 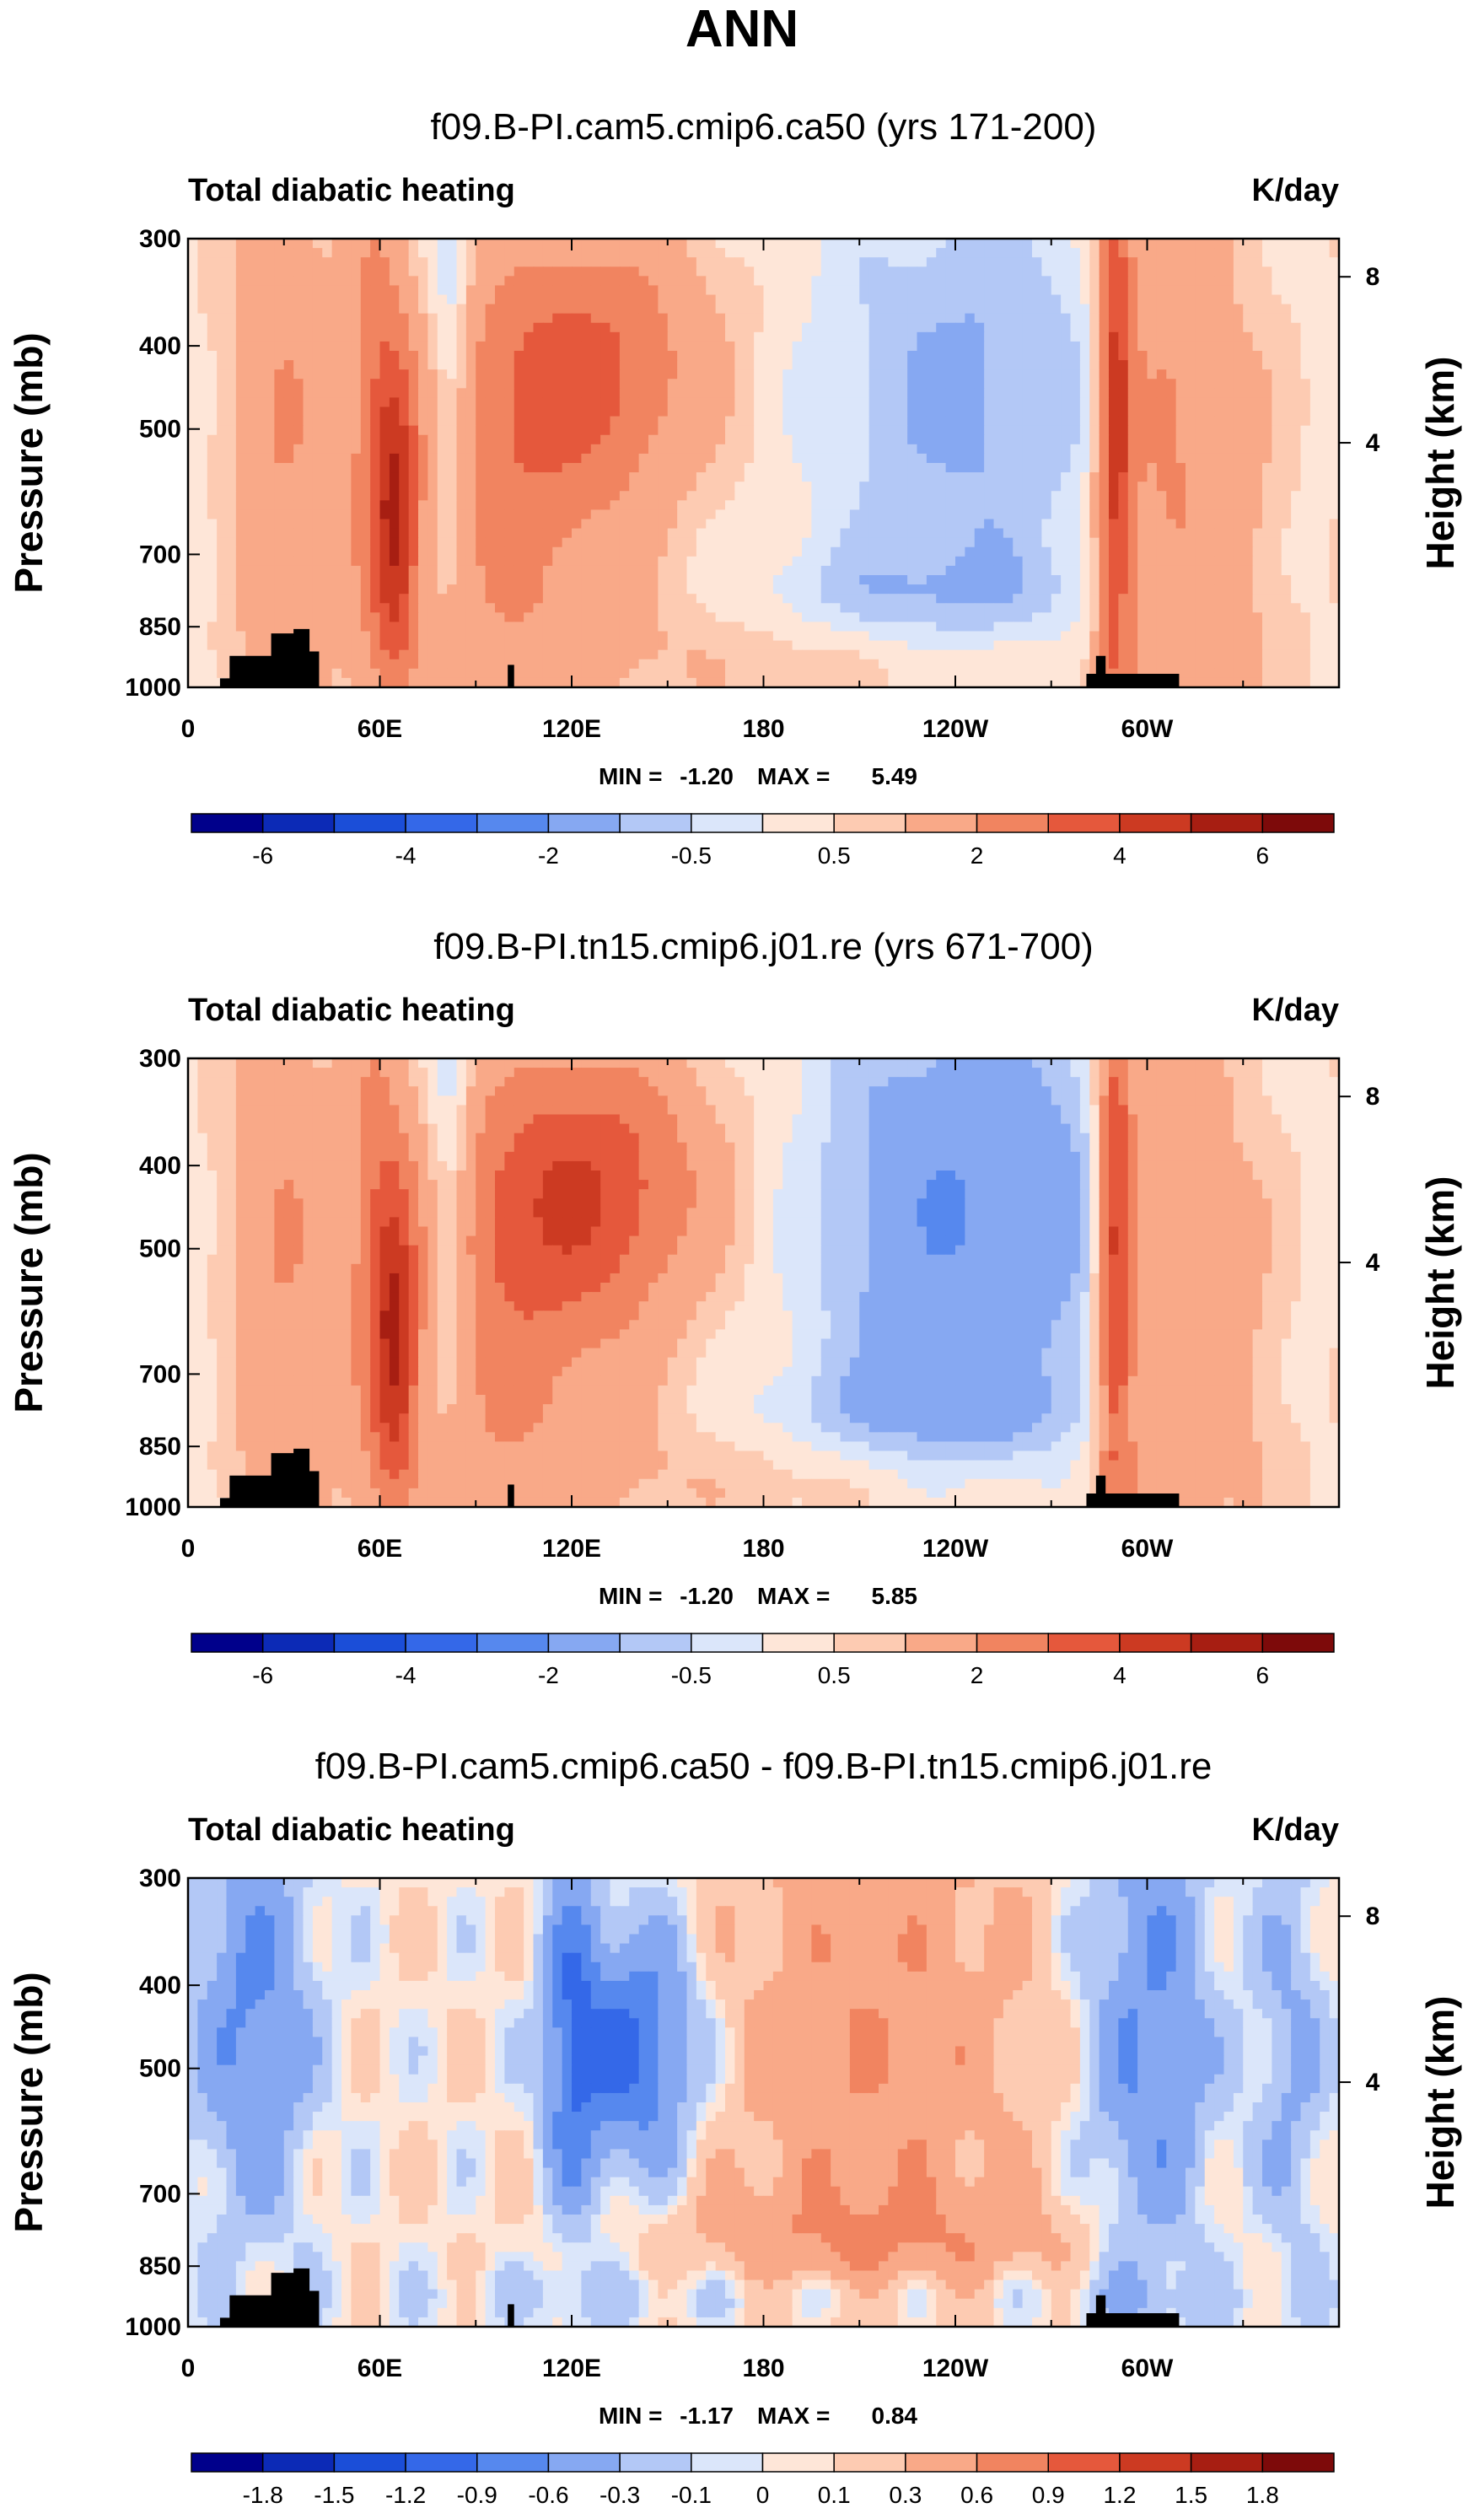 I want to click on colorbar-label: 0.6, so click(x=976, y=2495).